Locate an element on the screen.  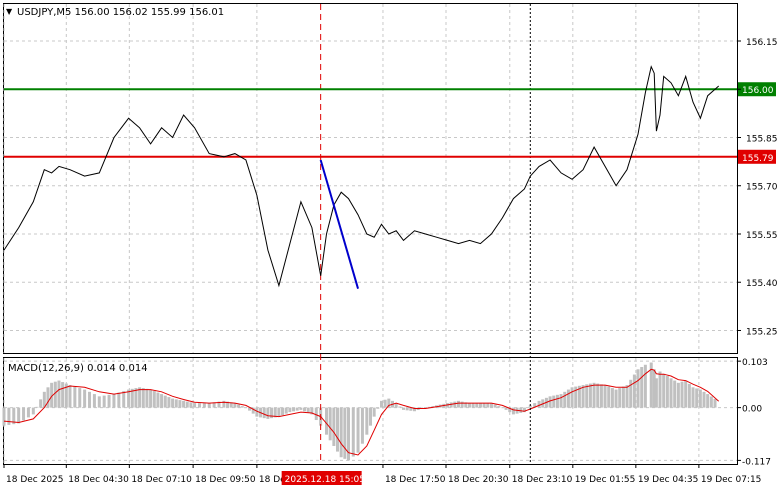
chart-title: USDJPY,M5 156.00 156.02 155.99 156.01 is located at coordinates (120, 12).